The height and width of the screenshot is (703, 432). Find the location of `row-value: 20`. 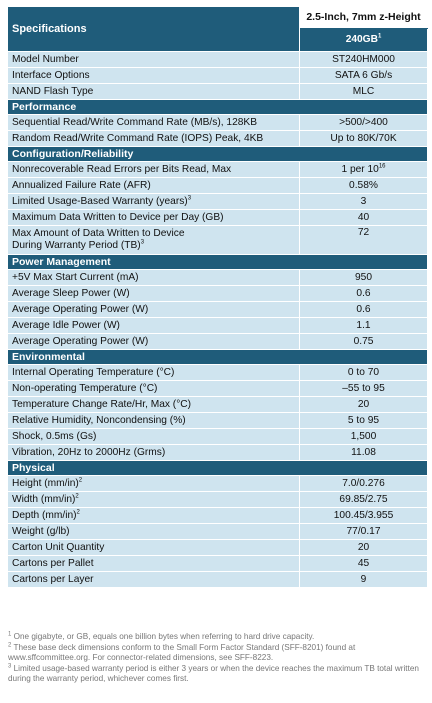

row-value: 20 is located at coordinates (363, 404).